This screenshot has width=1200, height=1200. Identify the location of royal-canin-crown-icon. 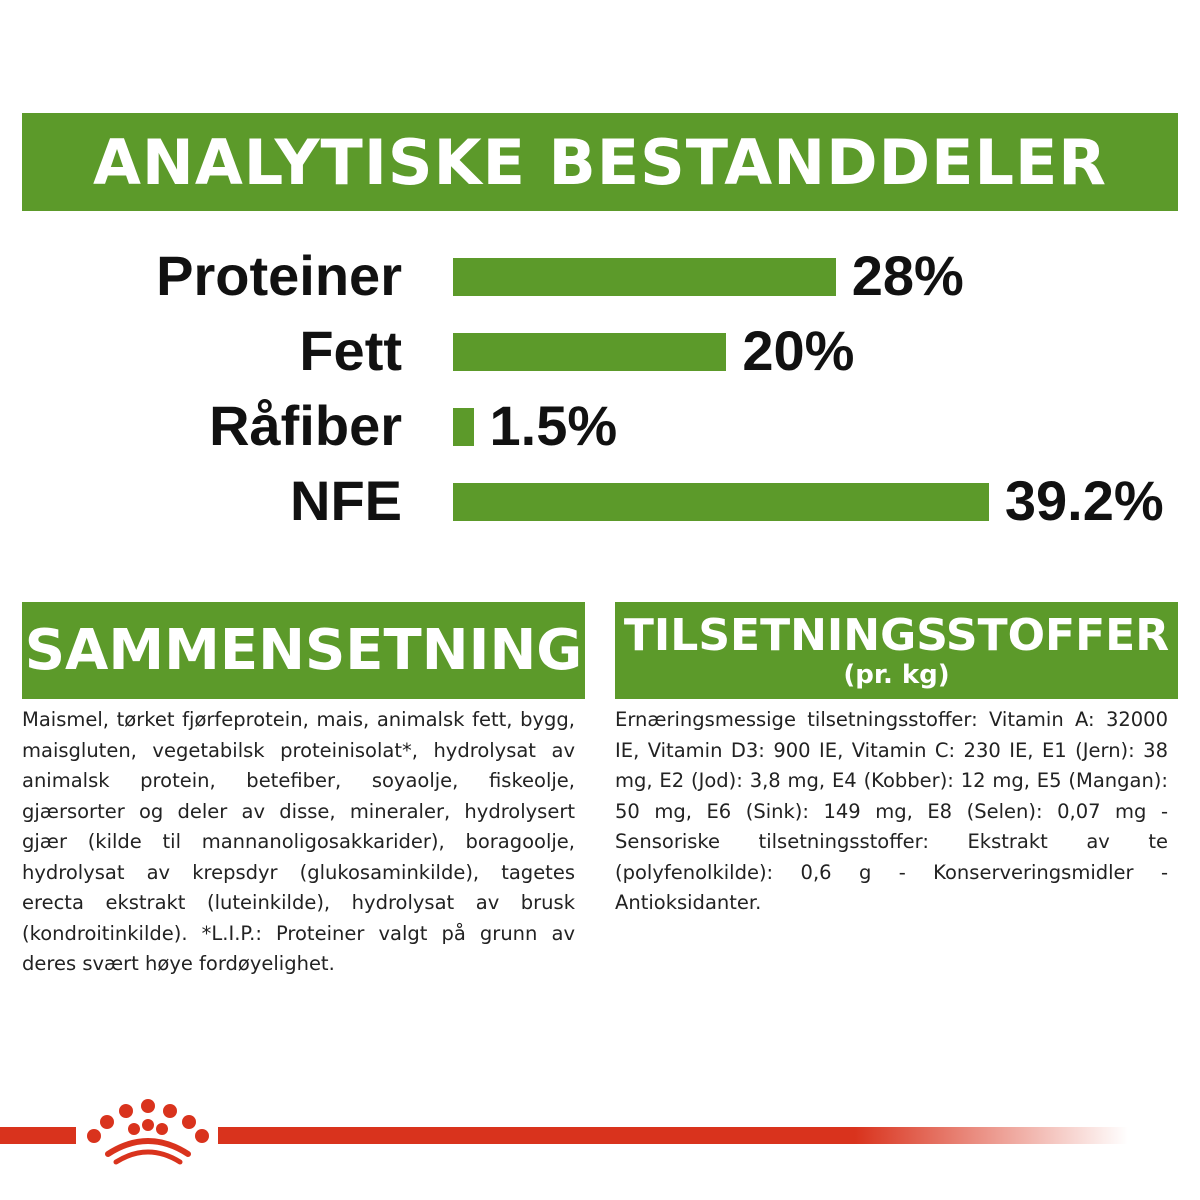
(148, 1132).